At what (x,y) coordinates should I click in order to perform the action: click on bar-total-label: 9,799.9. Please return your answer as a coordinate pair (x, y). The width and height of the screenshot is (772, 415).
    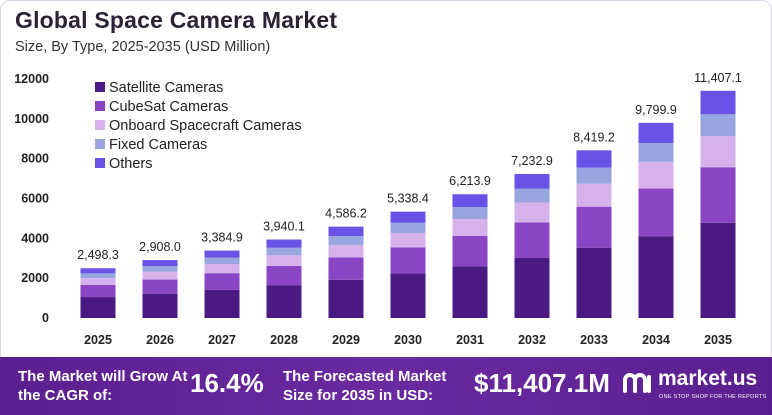
    Looking at the image, I should click on (656, 110).